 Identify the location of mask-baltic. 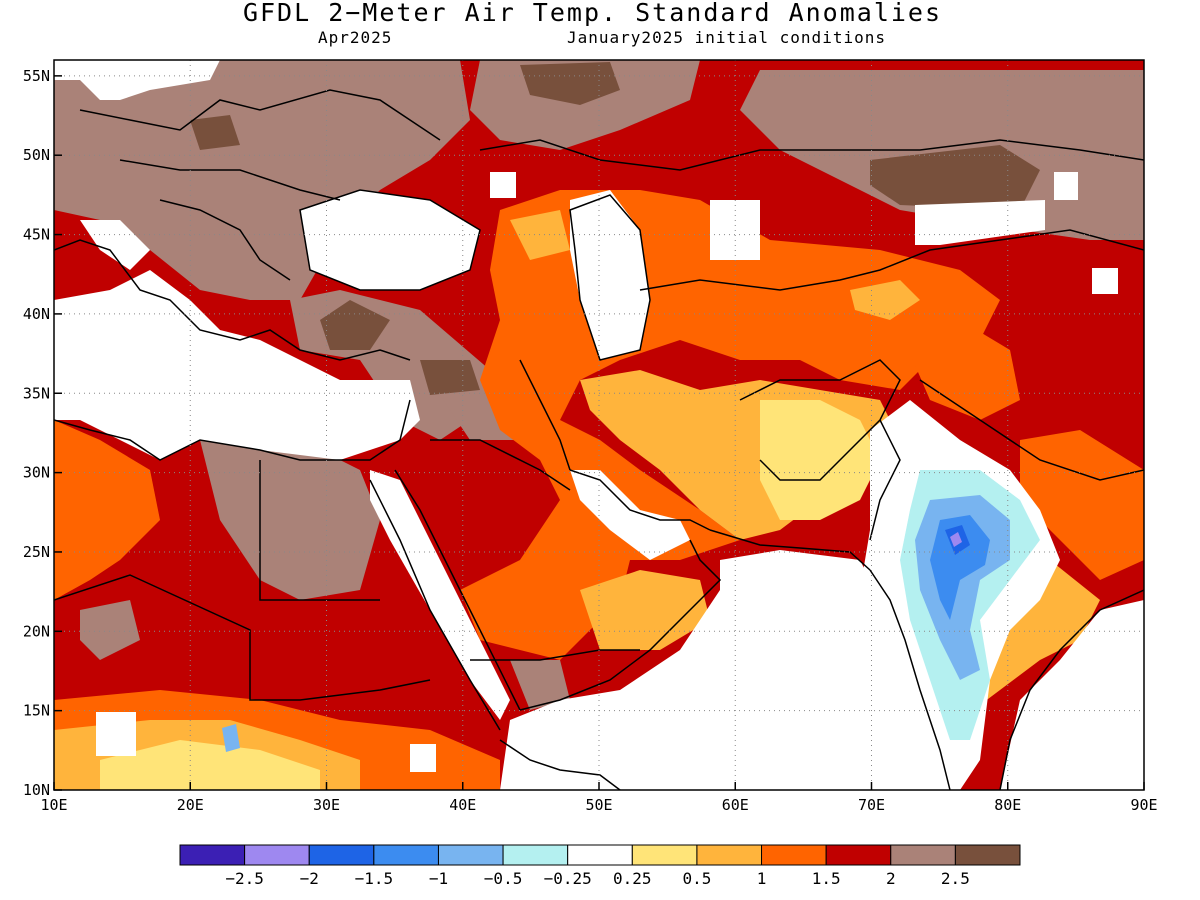
(137, 80).